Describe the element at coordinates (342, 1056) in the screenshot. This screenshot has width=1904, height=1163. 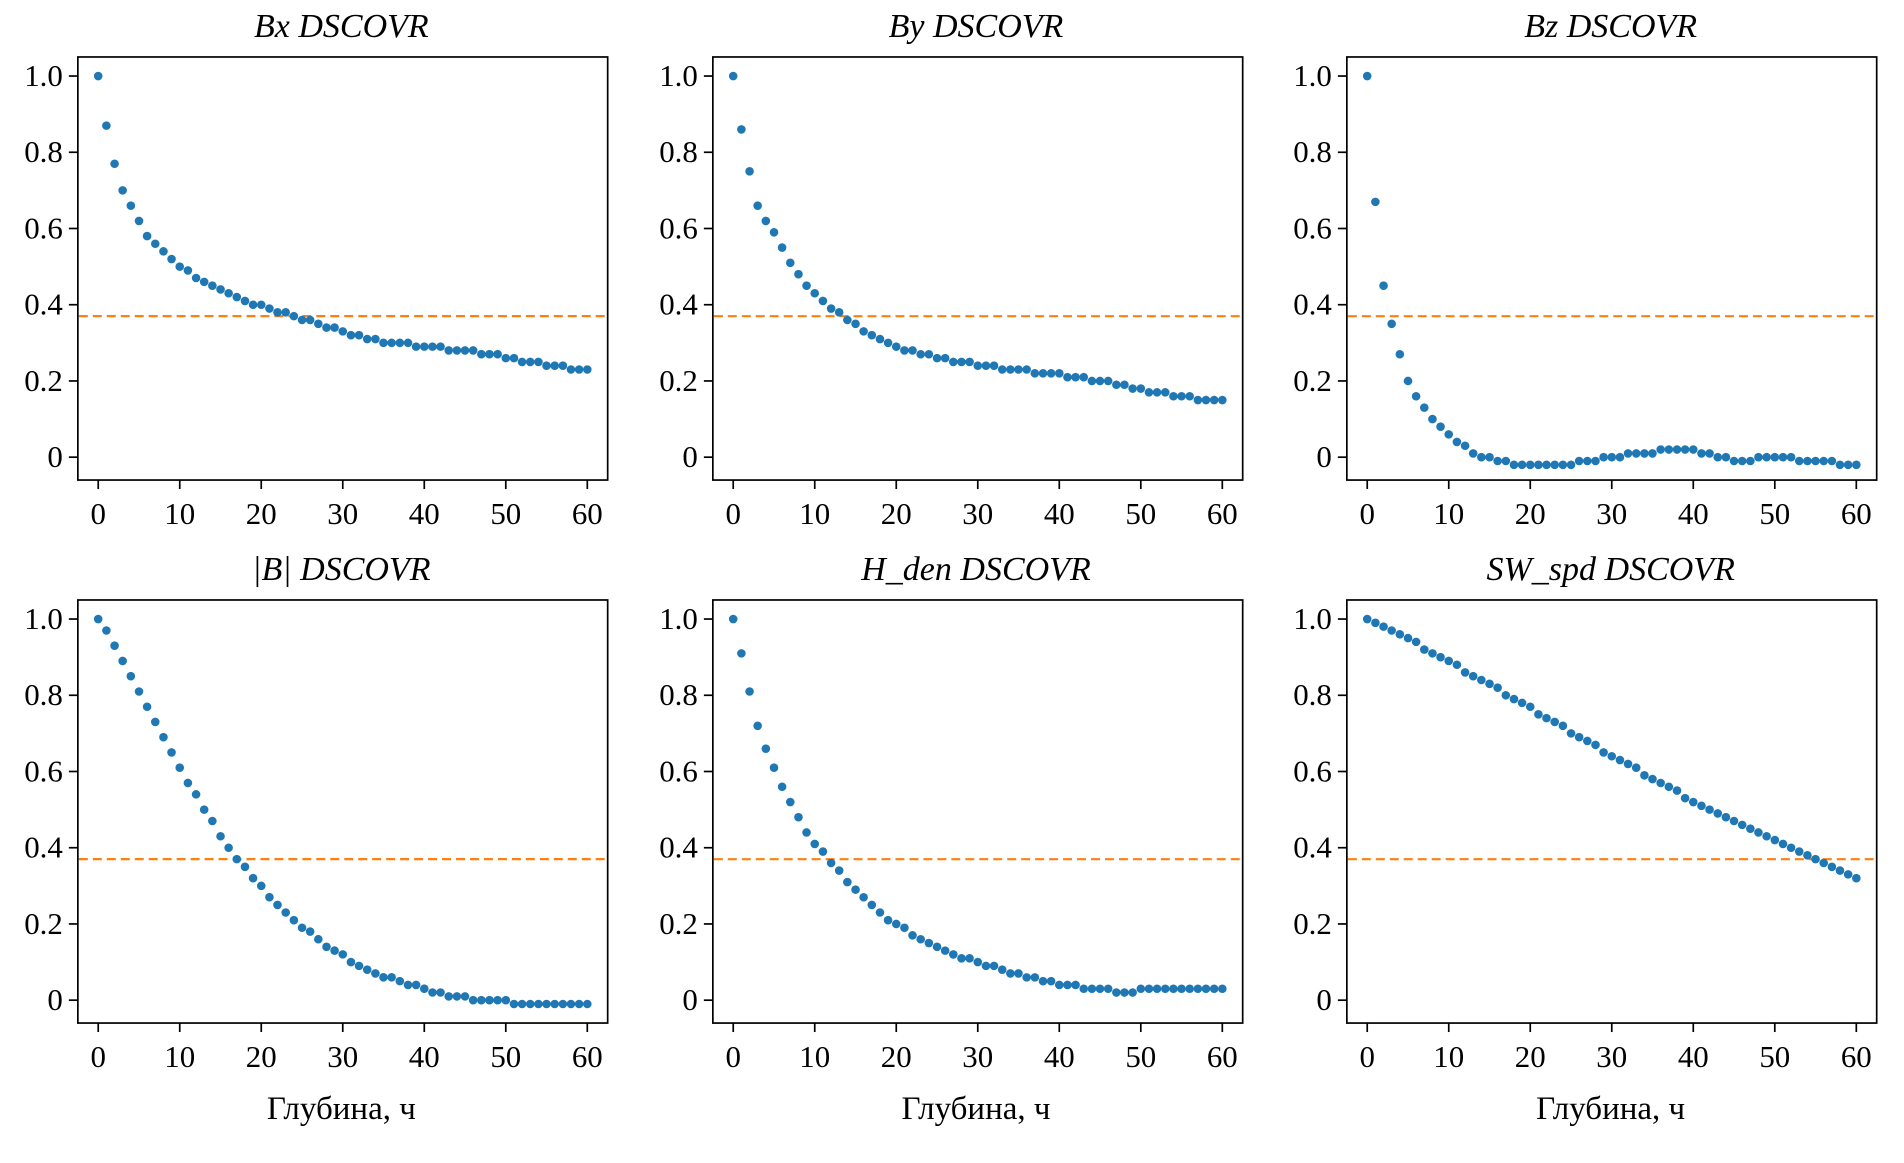
I see `x-tick-label: 30` at that location.